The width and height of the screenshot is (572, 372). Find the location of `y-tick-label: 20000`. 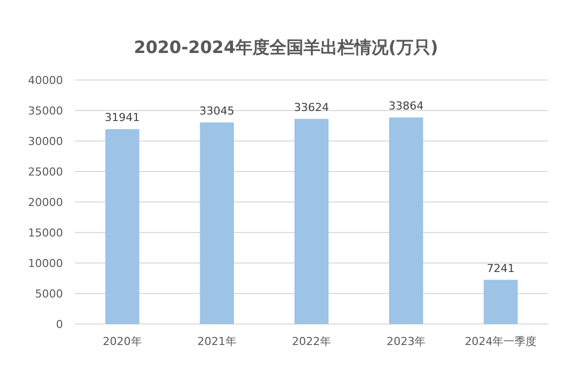

y-tick-label: 20000 is located at coordinates (45, 202).